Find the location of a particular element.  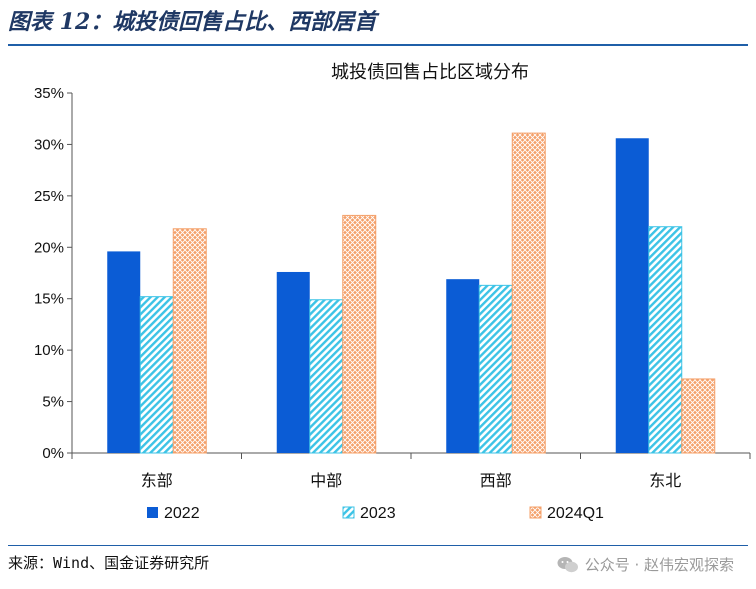

watermark-text: 公众号 · 赵伟宏观探索 is located at coordinates (659, 565).